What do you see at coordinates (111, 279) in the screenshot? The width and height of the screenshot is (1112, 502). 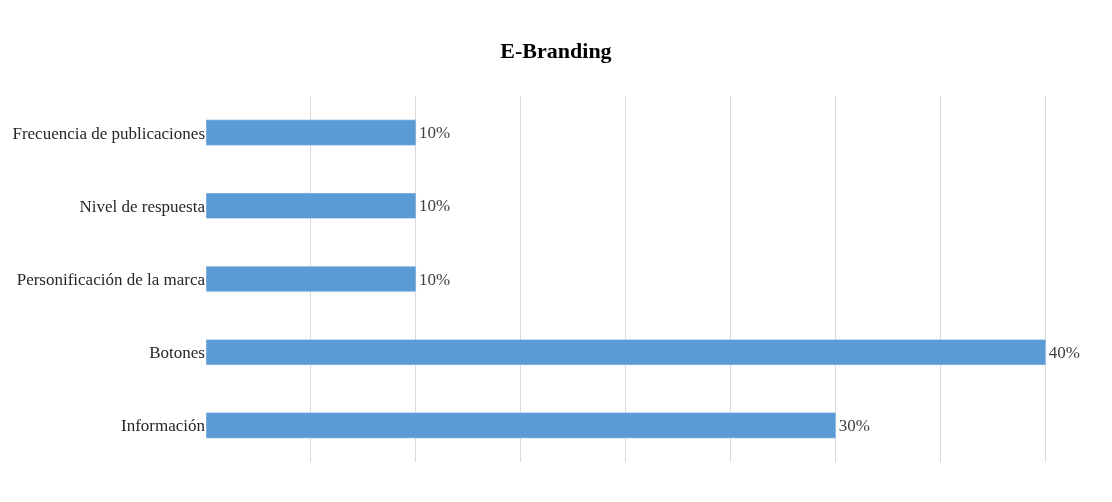 I see `y-tick-label: Personificación de la marca` at bounding box center [111, 279].